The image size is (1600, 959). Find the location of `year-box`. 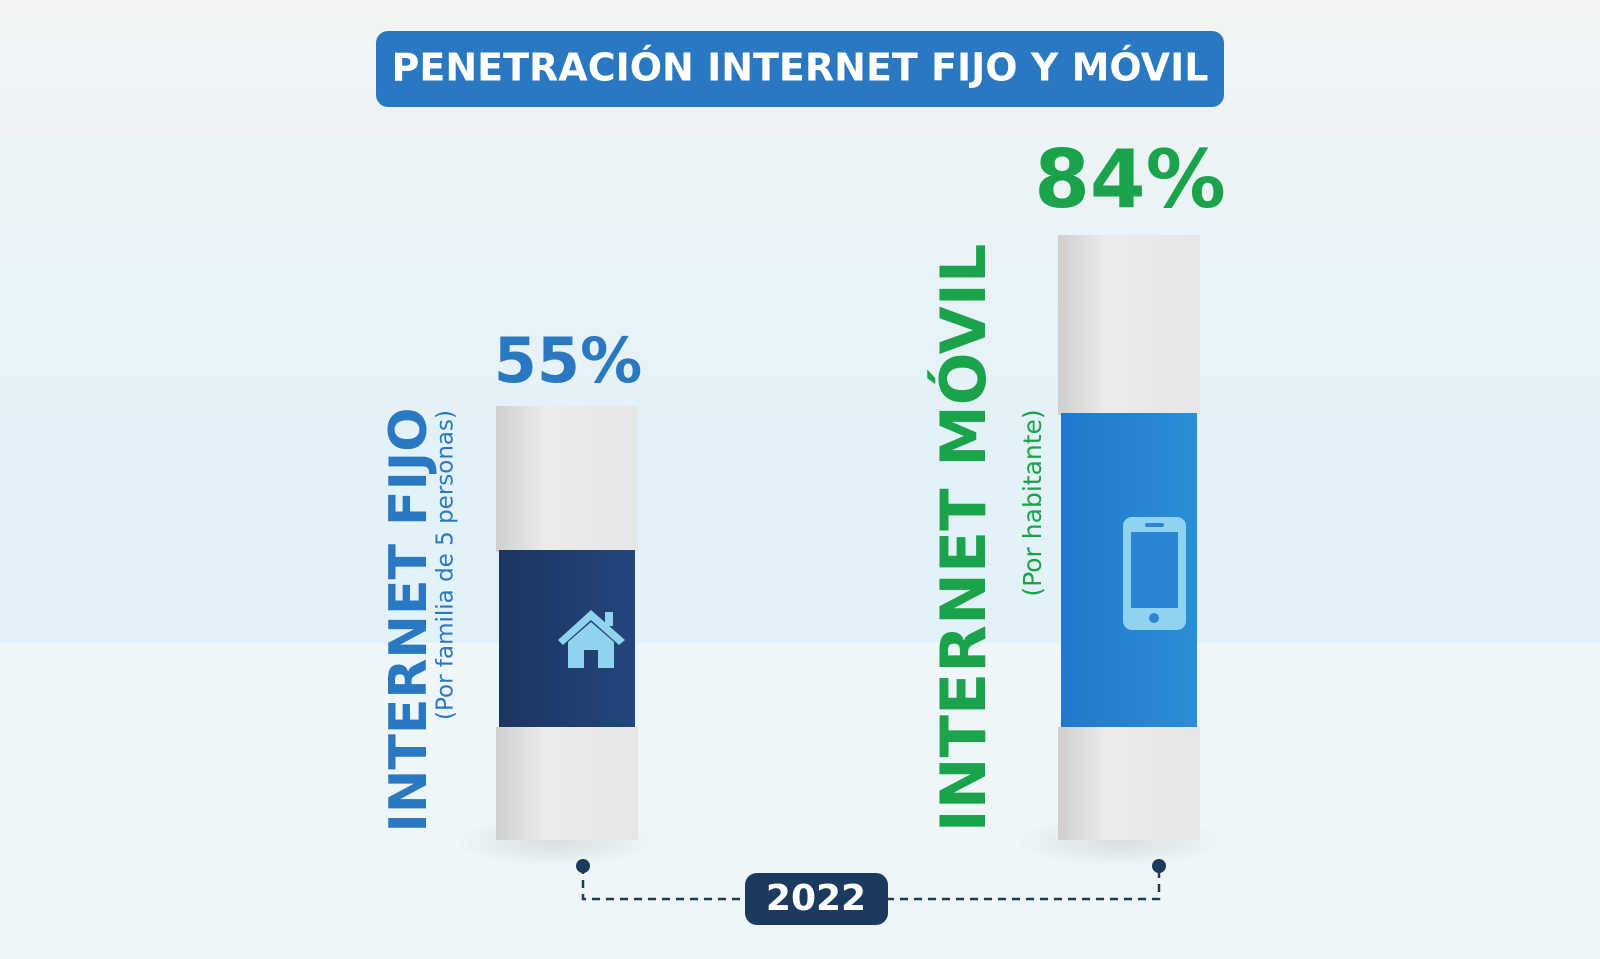

year-box is located at coordinates (816, 899).